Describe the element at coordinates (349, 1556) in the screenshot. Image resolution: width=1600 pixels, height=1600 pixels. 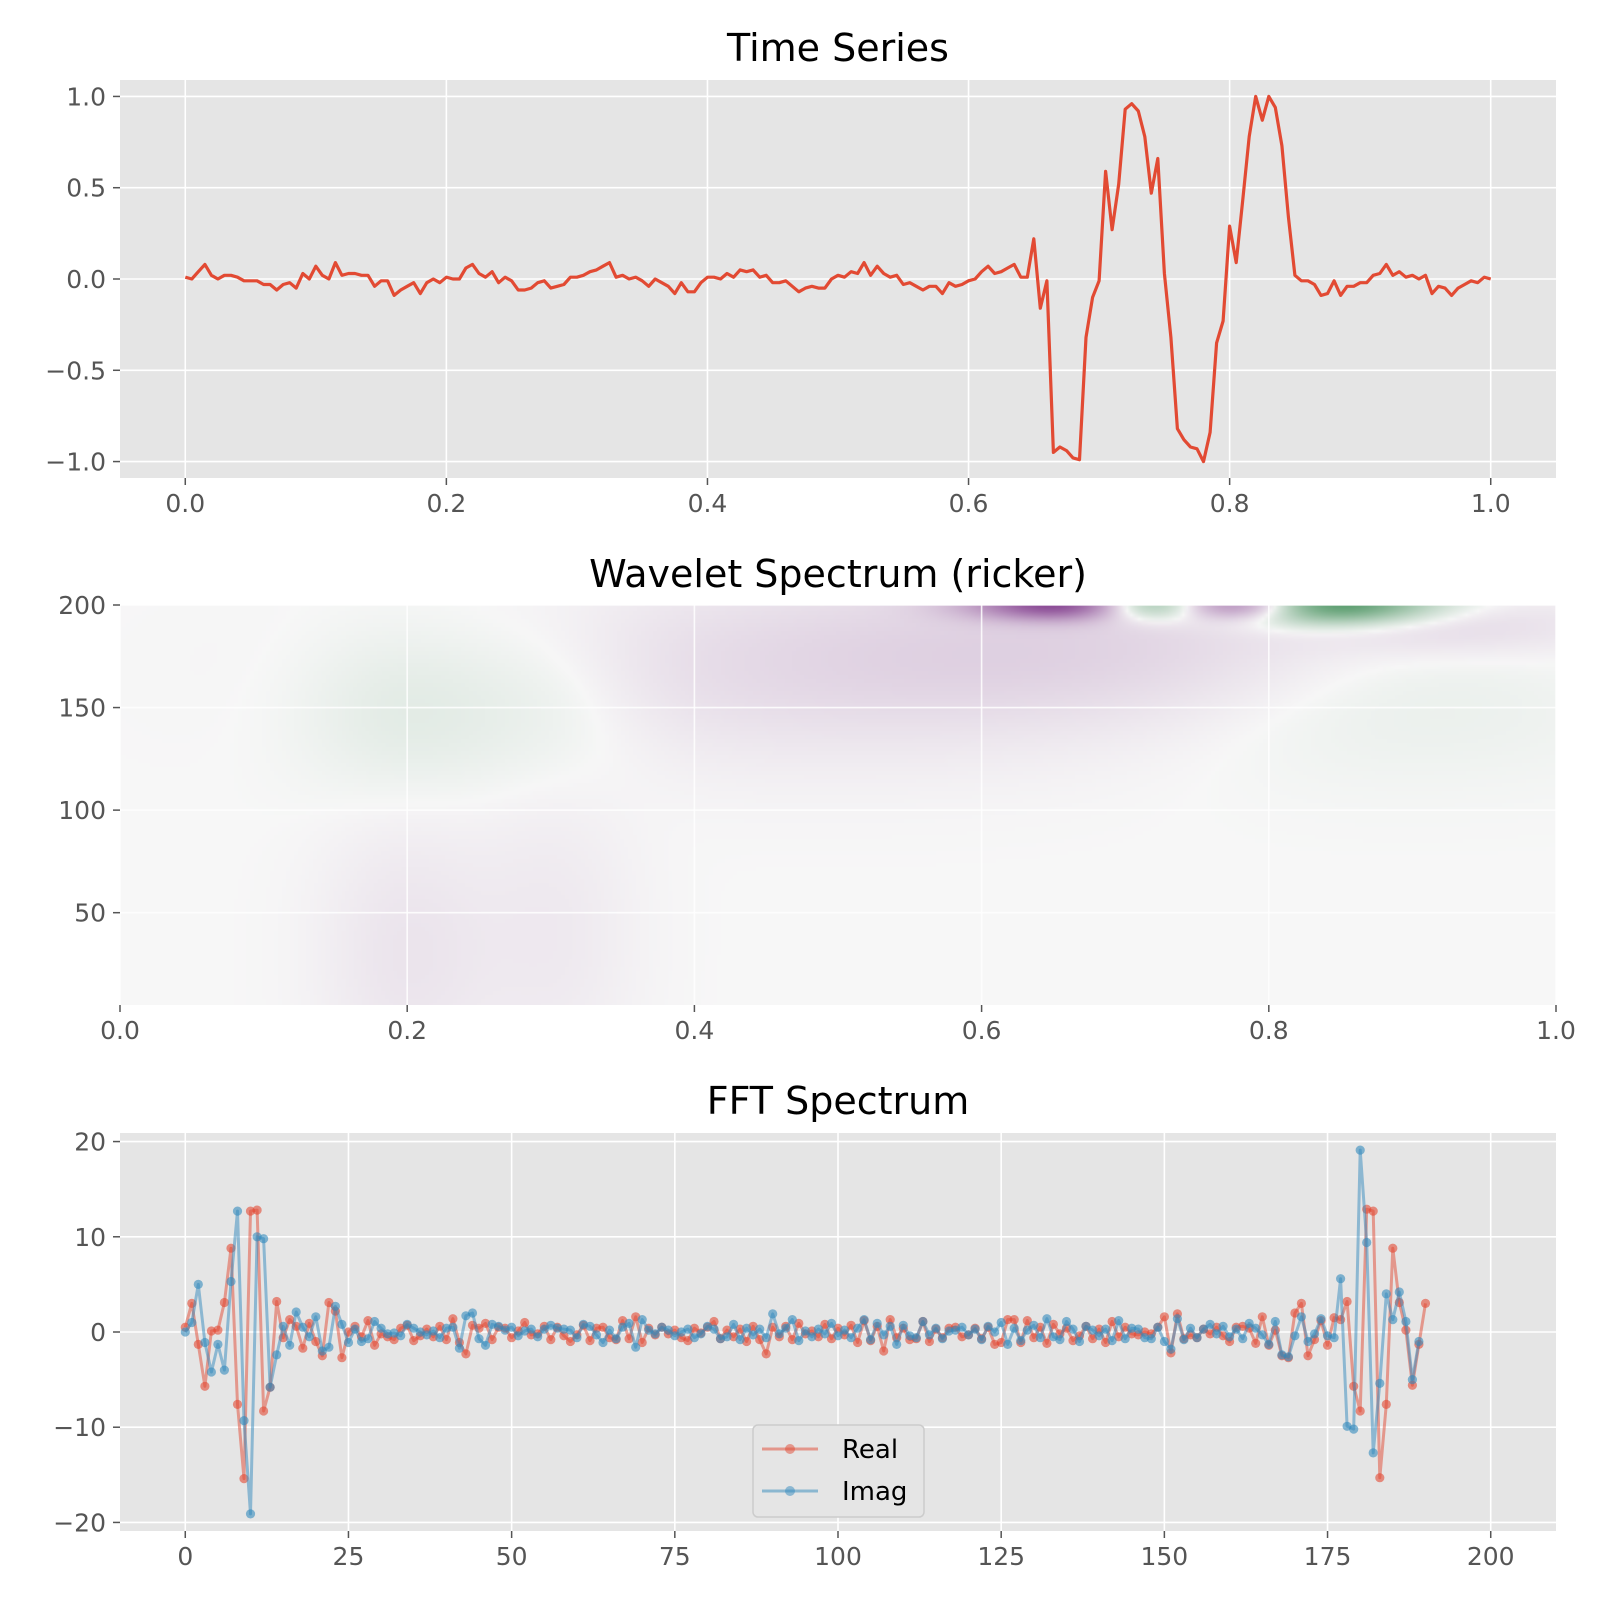
I see `x-tick-label: 25` at that location.